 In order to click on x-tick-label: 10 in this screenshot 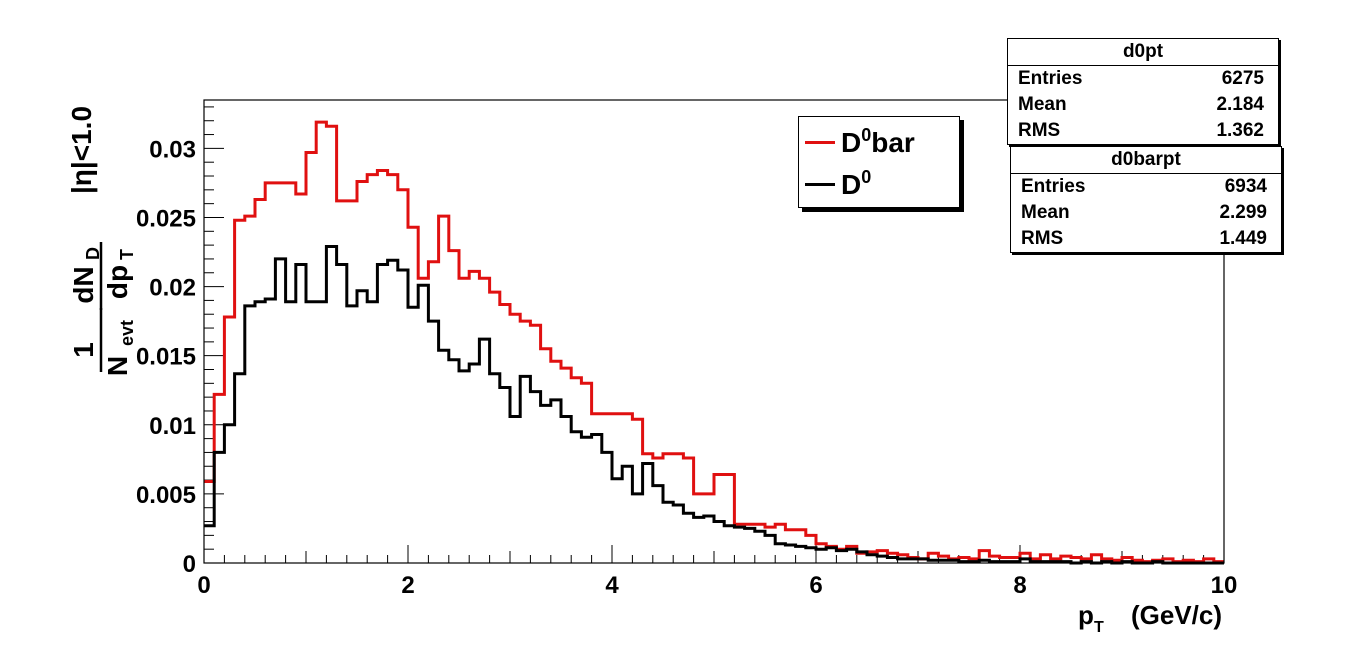, I will do `click(1224, 585)`.